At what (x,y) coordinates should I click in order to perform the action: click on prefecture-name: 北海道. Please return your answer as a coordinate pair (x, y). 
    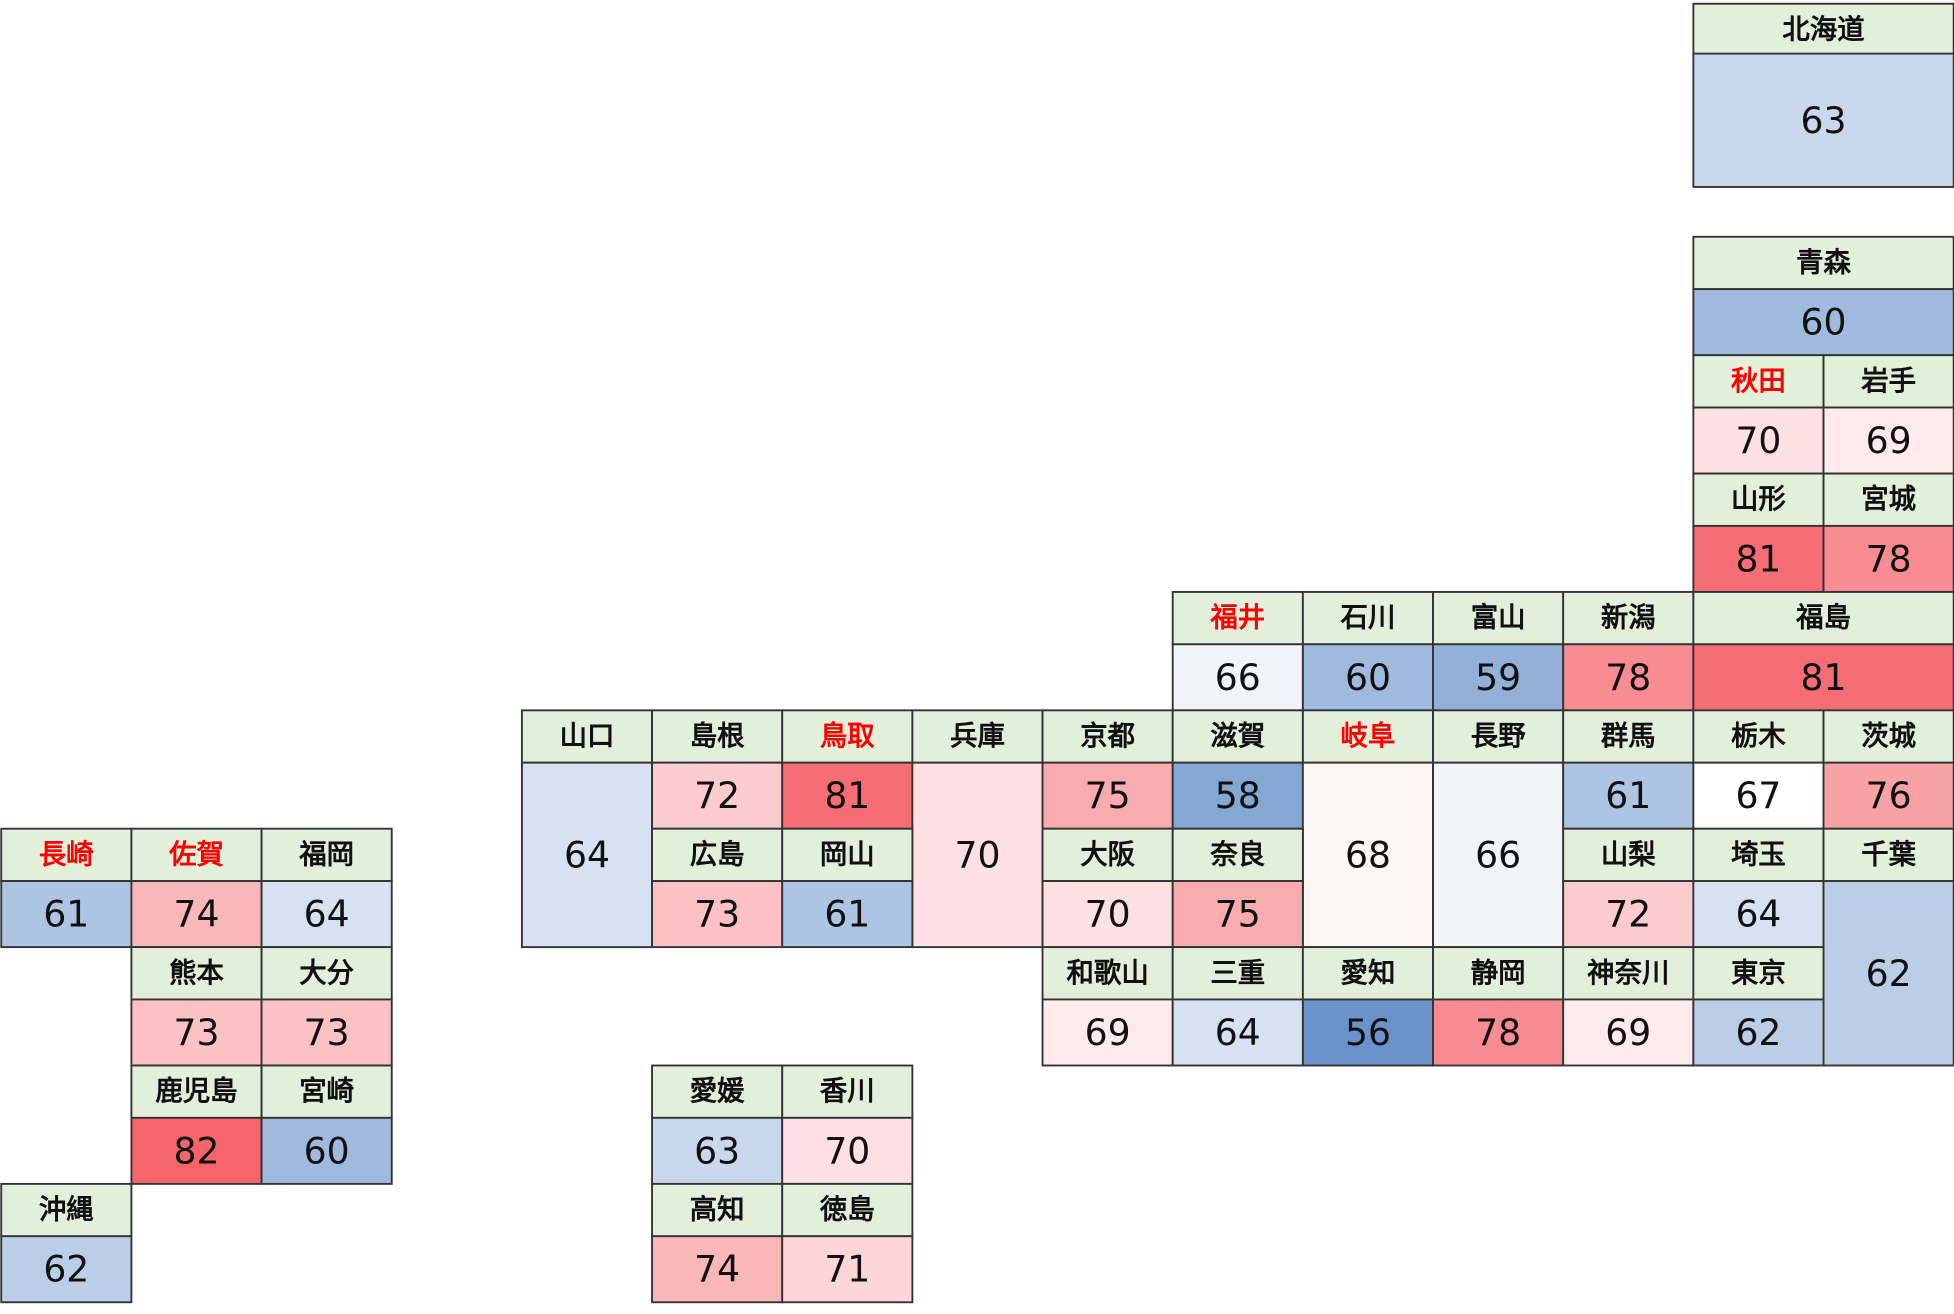
    Looking at the image, I should click on (1823, 29).